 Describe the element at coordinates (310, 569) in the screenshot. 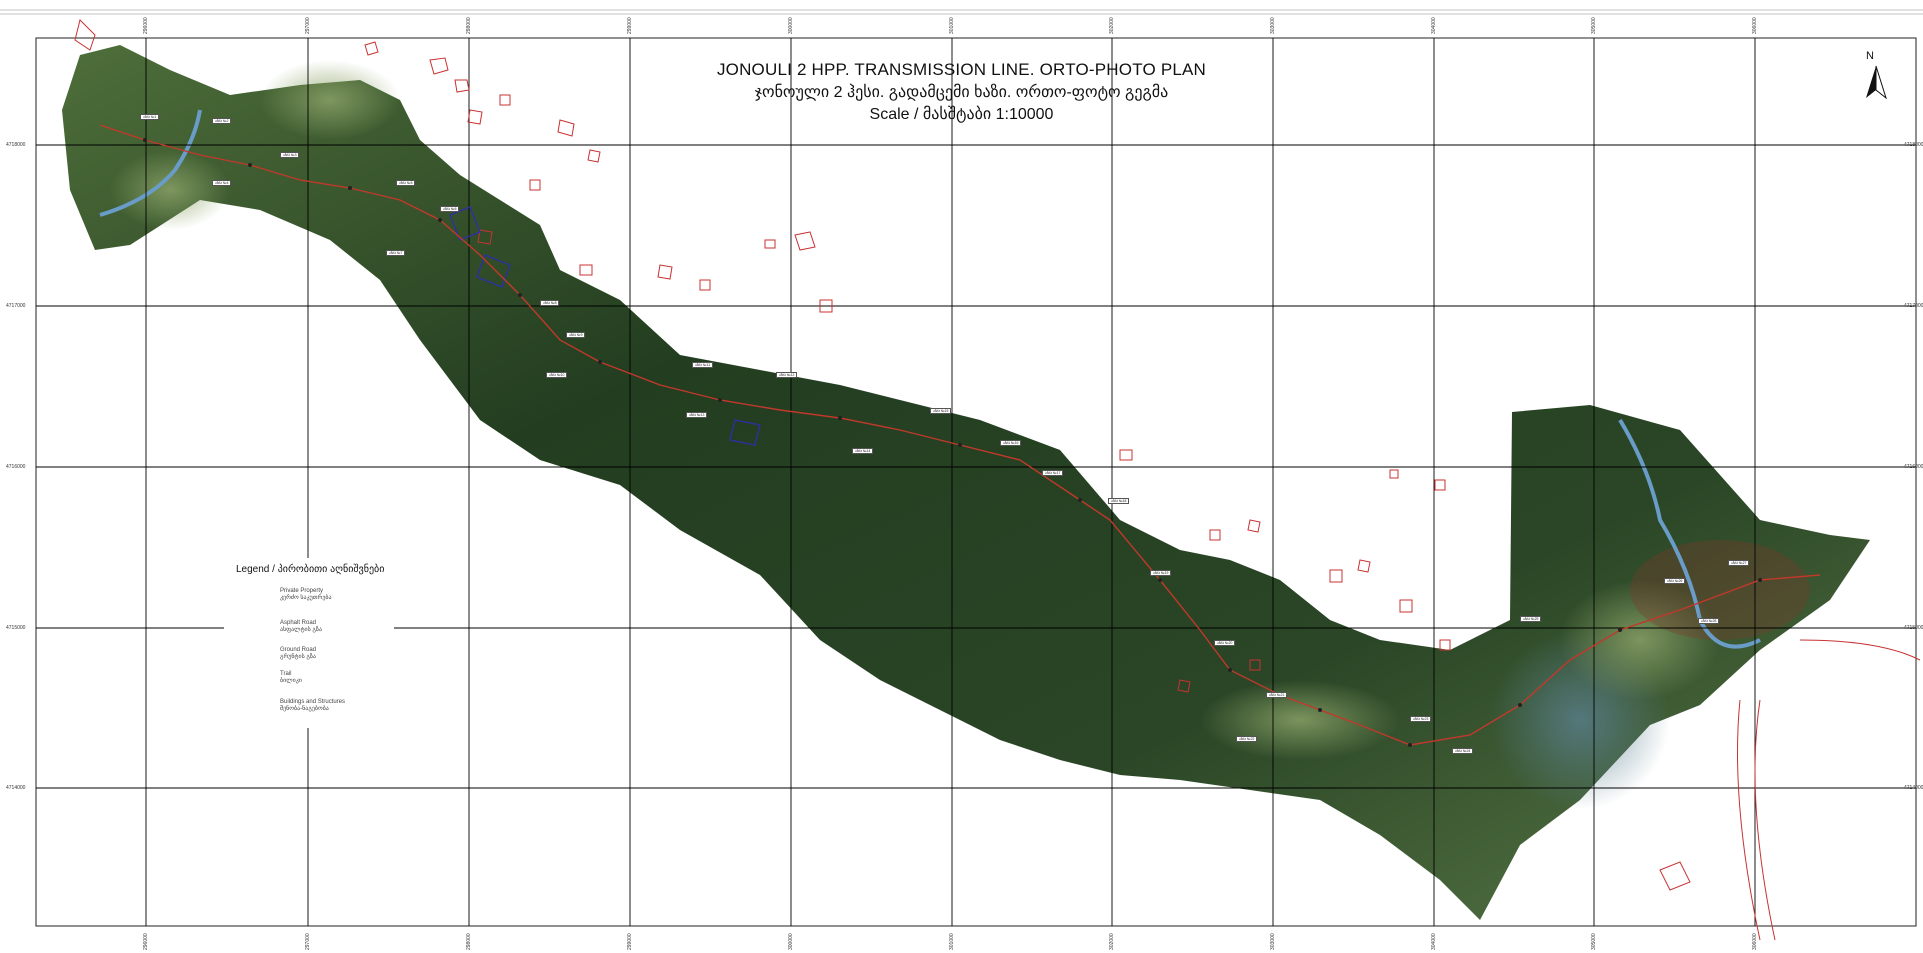

I see `legend-title: Legend / პირობითი აღნიშვნები` at that location.